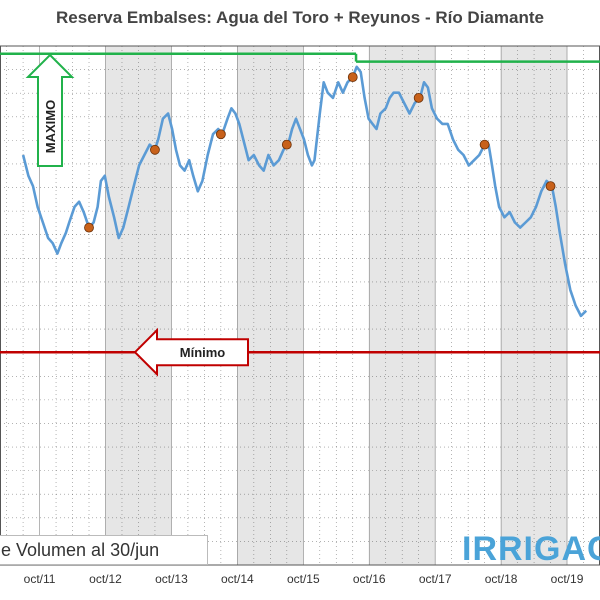 The image size is (600, 600). I want to click on x-tick-label: oct/19, so click(567, 579).